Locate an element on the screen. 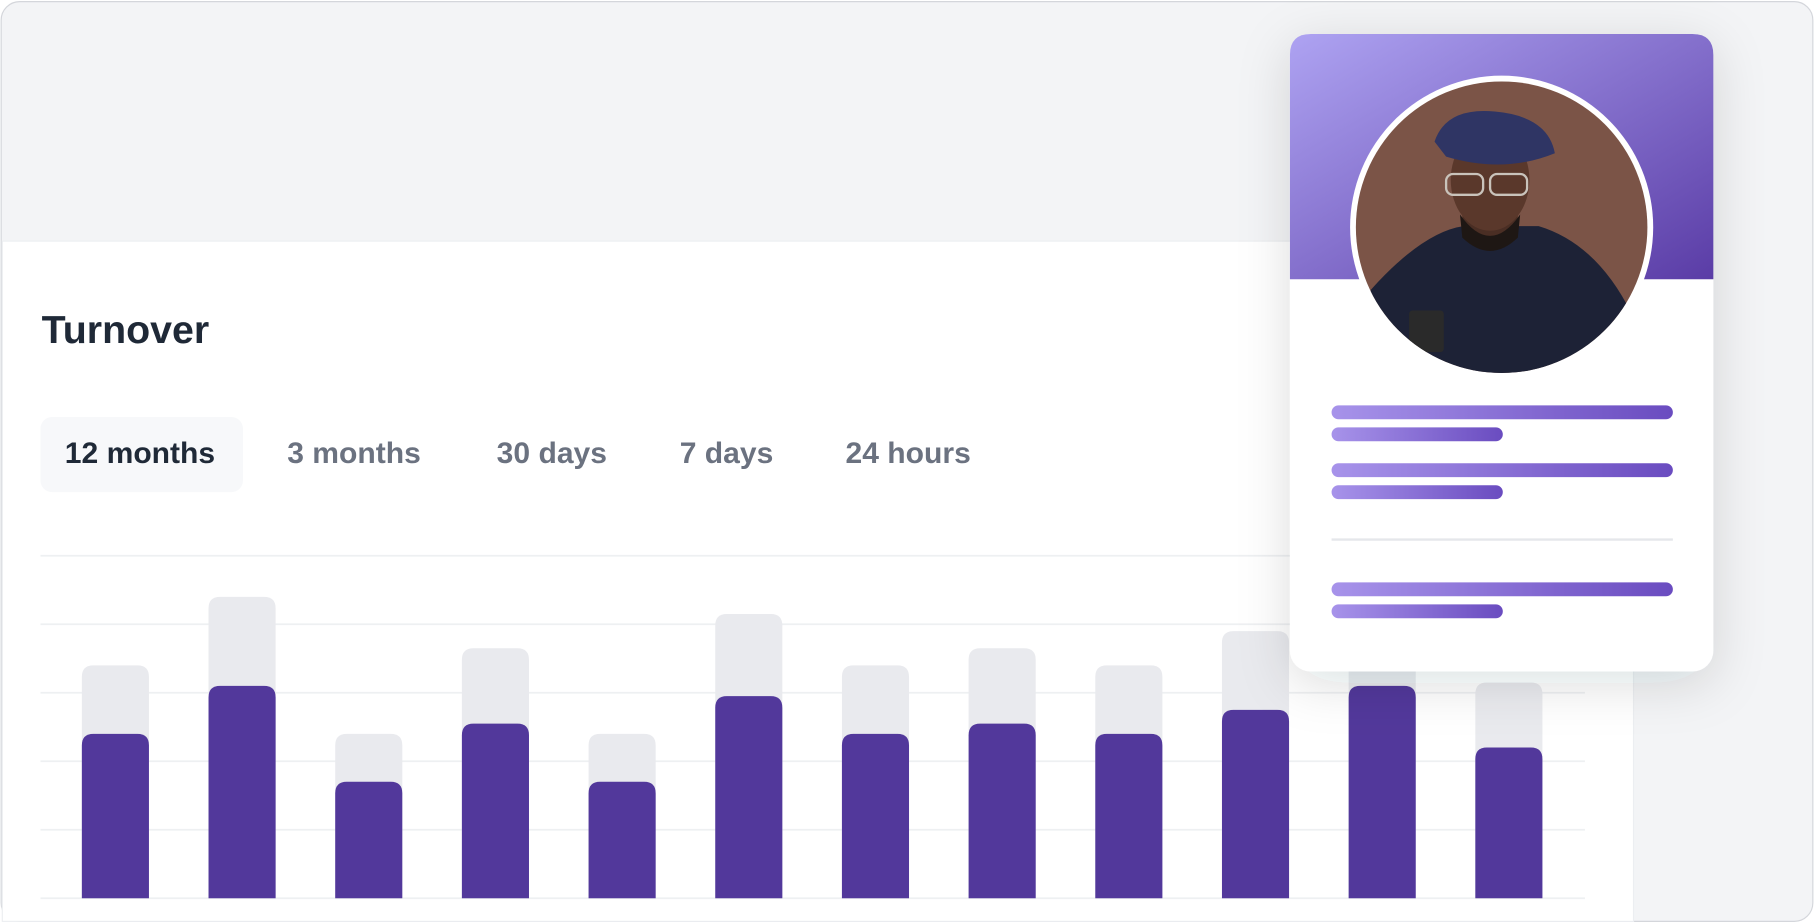 This screenshot has height=923, width=1814. tab: 30 days is located at coordinates (552, 453).